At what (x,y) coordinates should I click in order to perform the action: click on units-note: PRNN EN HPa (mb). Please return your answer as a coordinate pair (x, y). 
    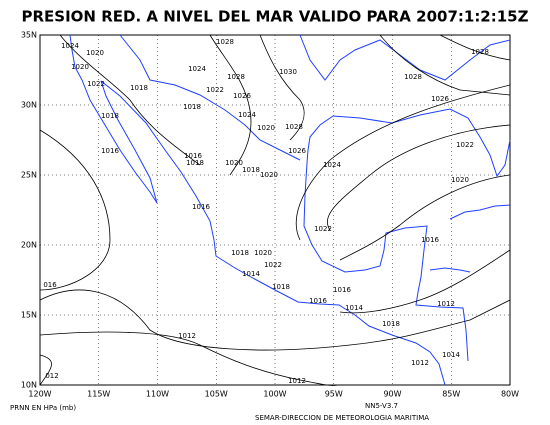
    Looking at the image, I should click on (43, 408).